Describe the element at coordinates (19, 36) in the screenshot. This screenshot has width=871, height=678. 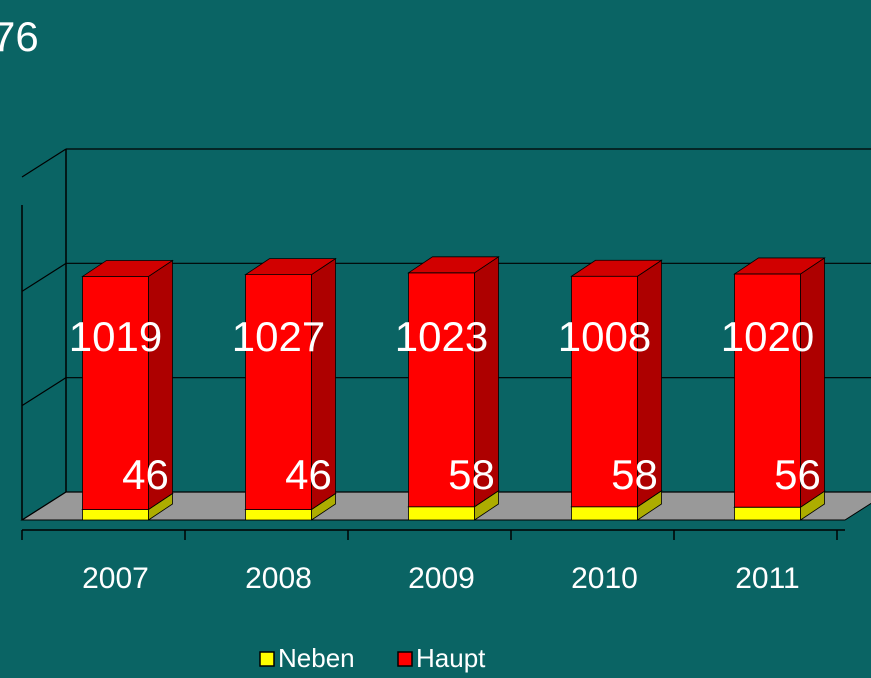
I see `annotation: 76` at that location.